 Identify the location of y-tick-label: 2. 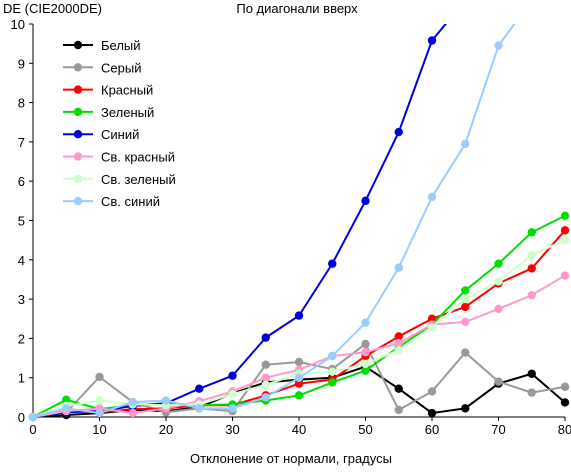
(21, 338).